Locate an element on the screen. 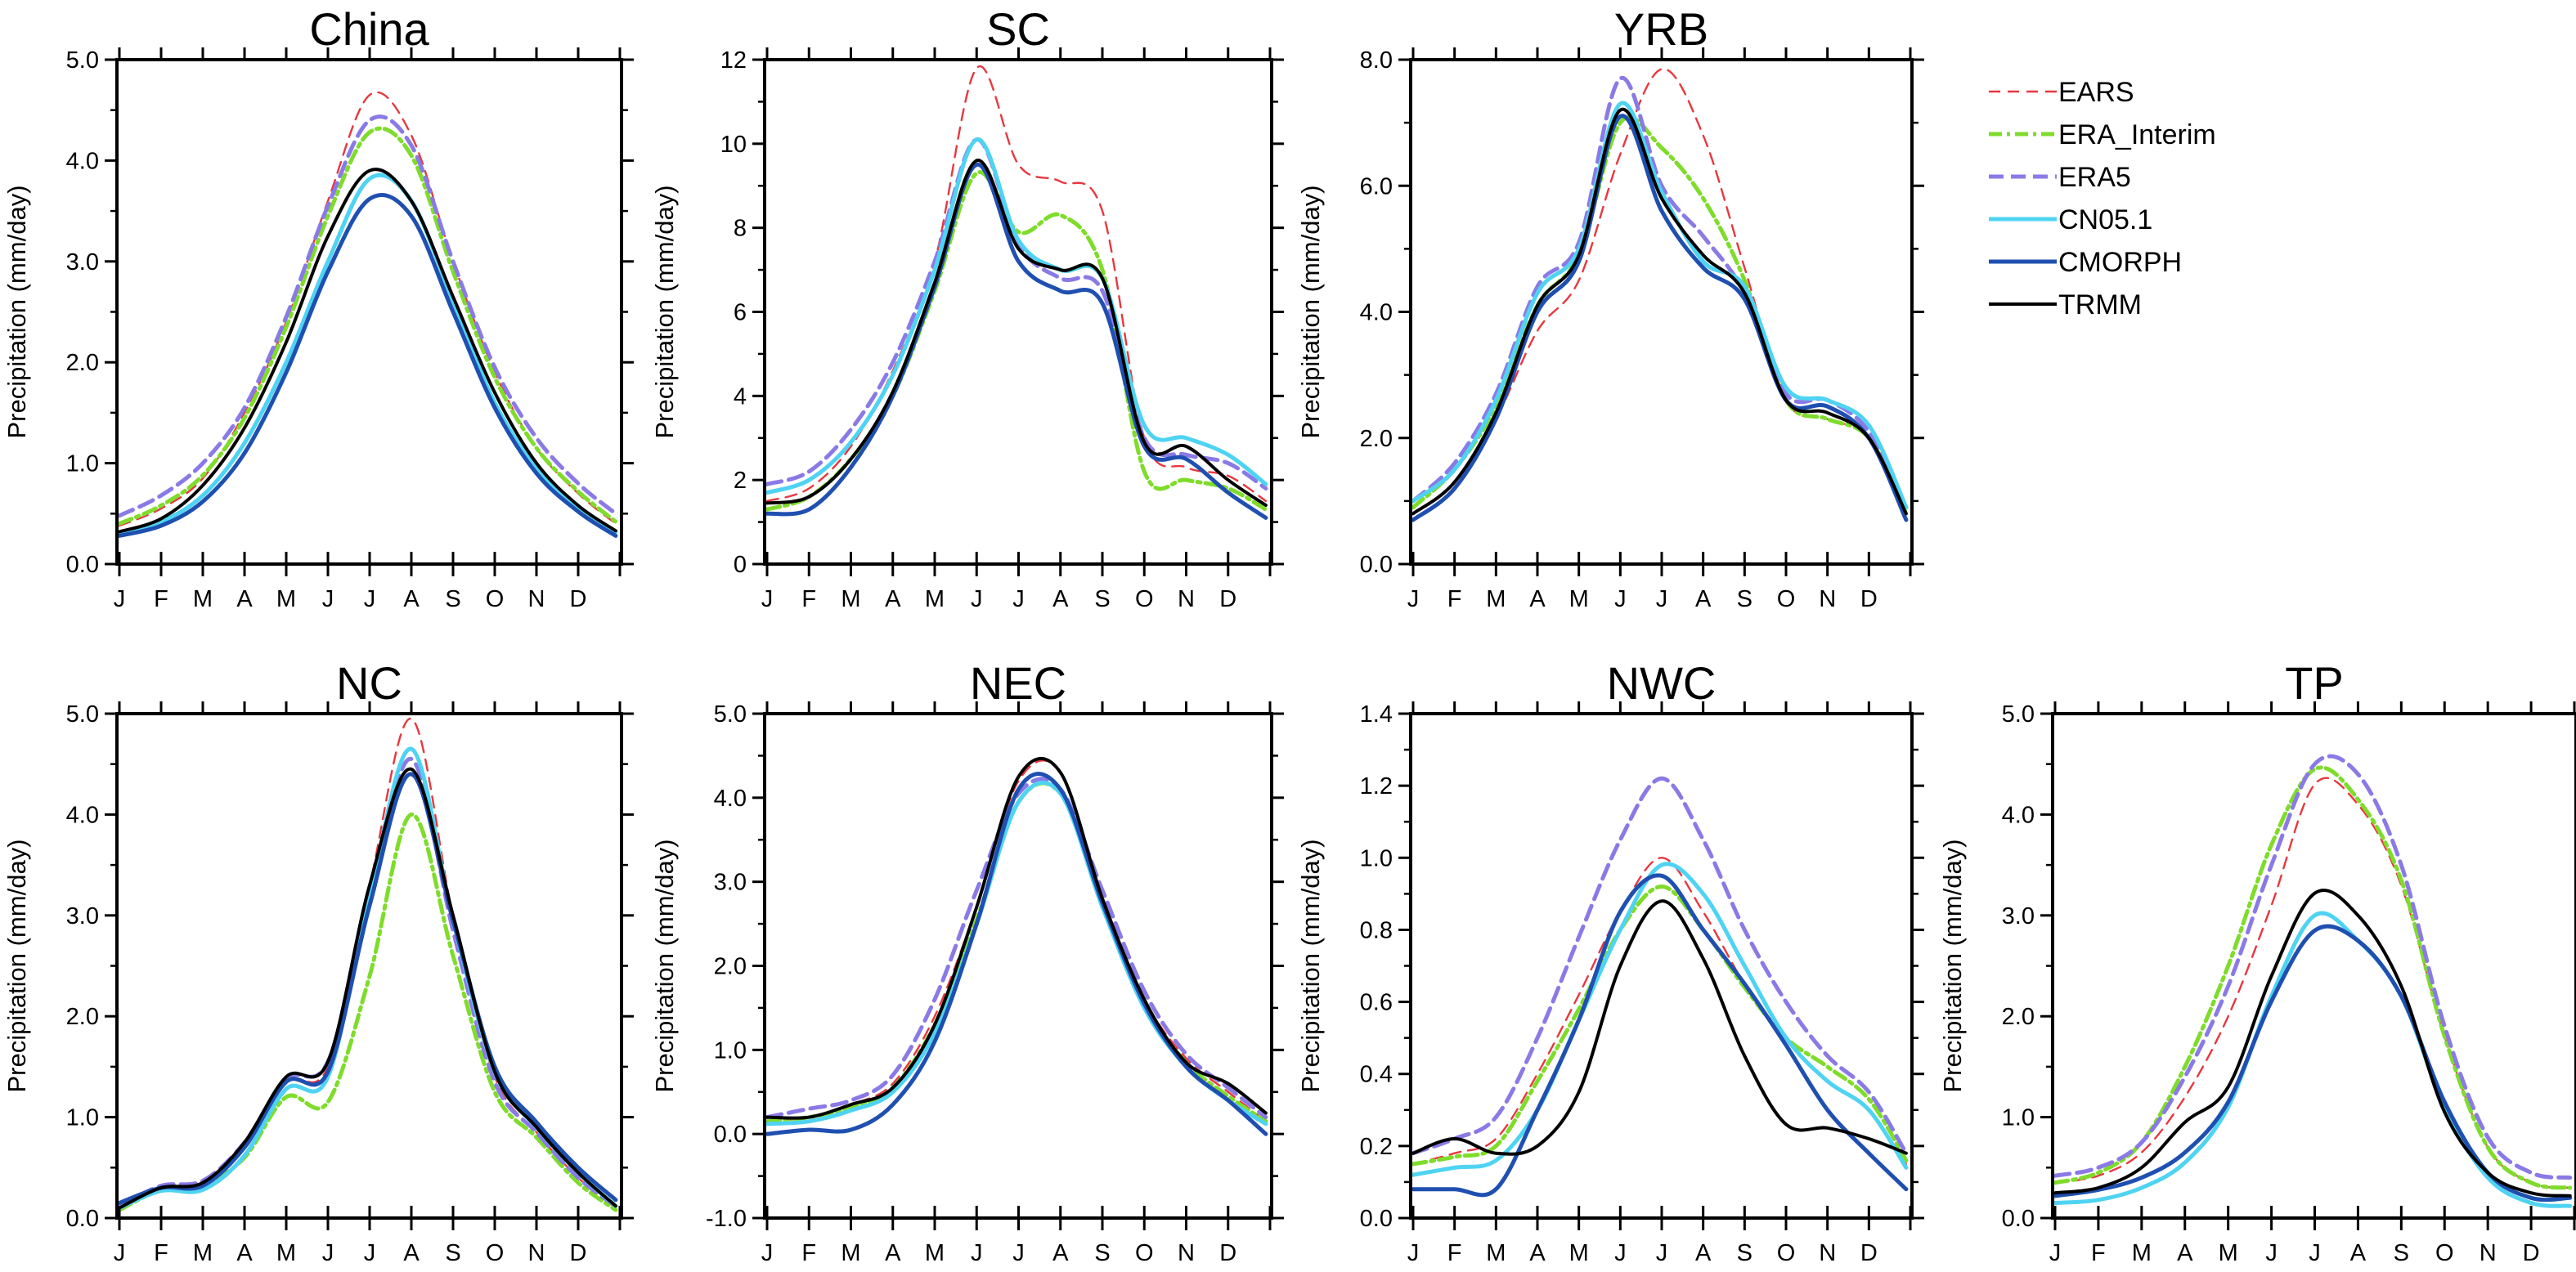 The height and width of the screenshot is (1272, 2576). y-tick-label: 2 is located at coordinates (741, 481).